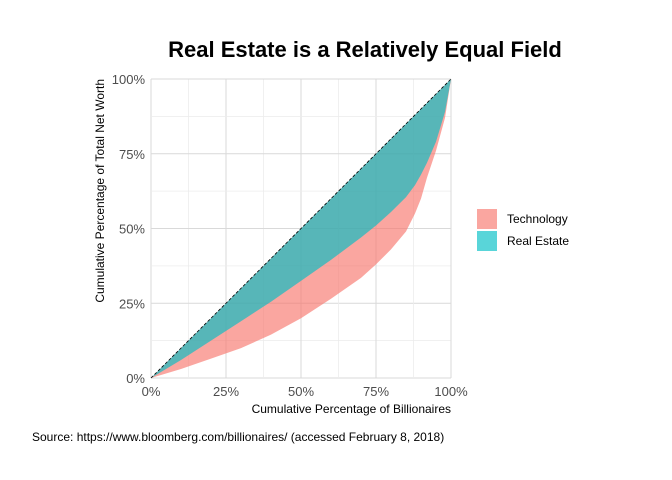 This screenshot has height=480, width=672. Describe the element at coordinates (365, 49) in the screenshot. I see `chart-title: Real Estate is a Relatively Equal Field` at that location.